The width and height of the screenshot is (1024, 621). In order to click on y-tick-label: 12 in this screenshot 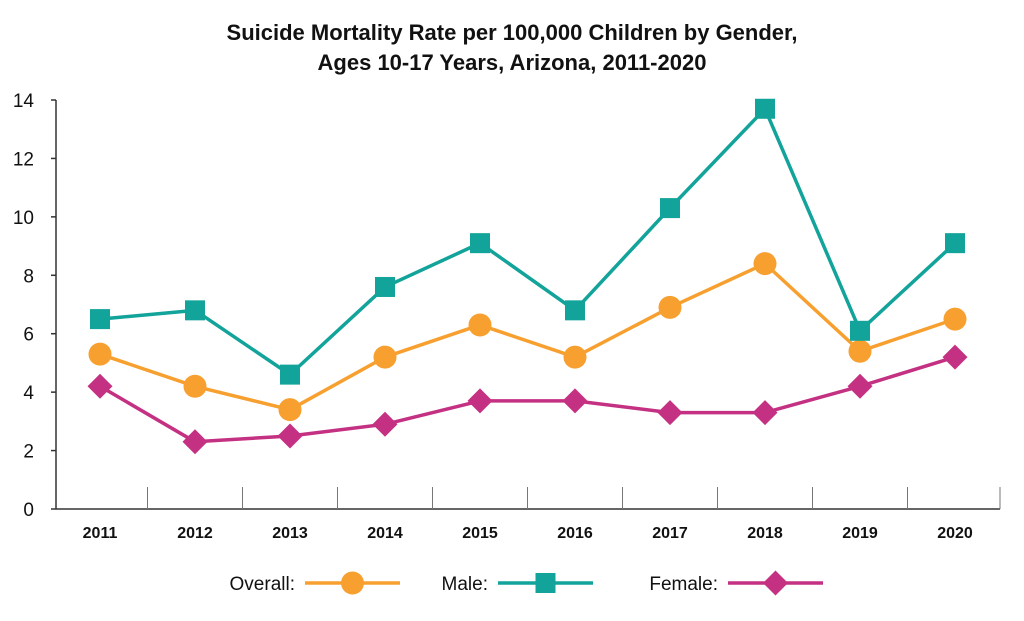, I will do `click(23, 159)`.